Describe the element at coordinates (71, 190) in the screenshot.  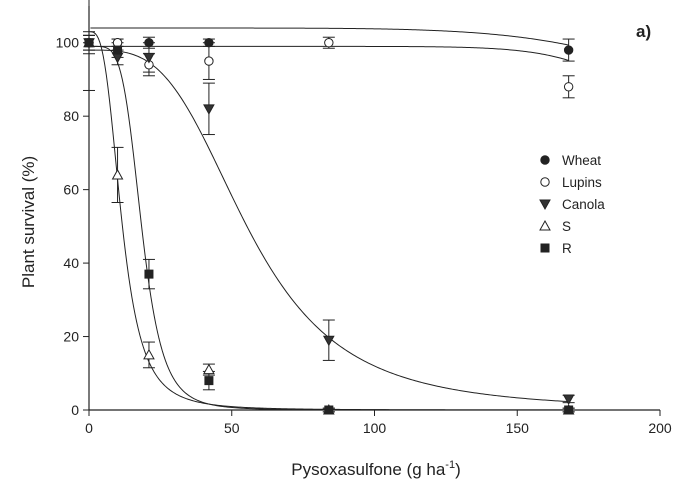
I see `y-tick-label: 60` at that location.